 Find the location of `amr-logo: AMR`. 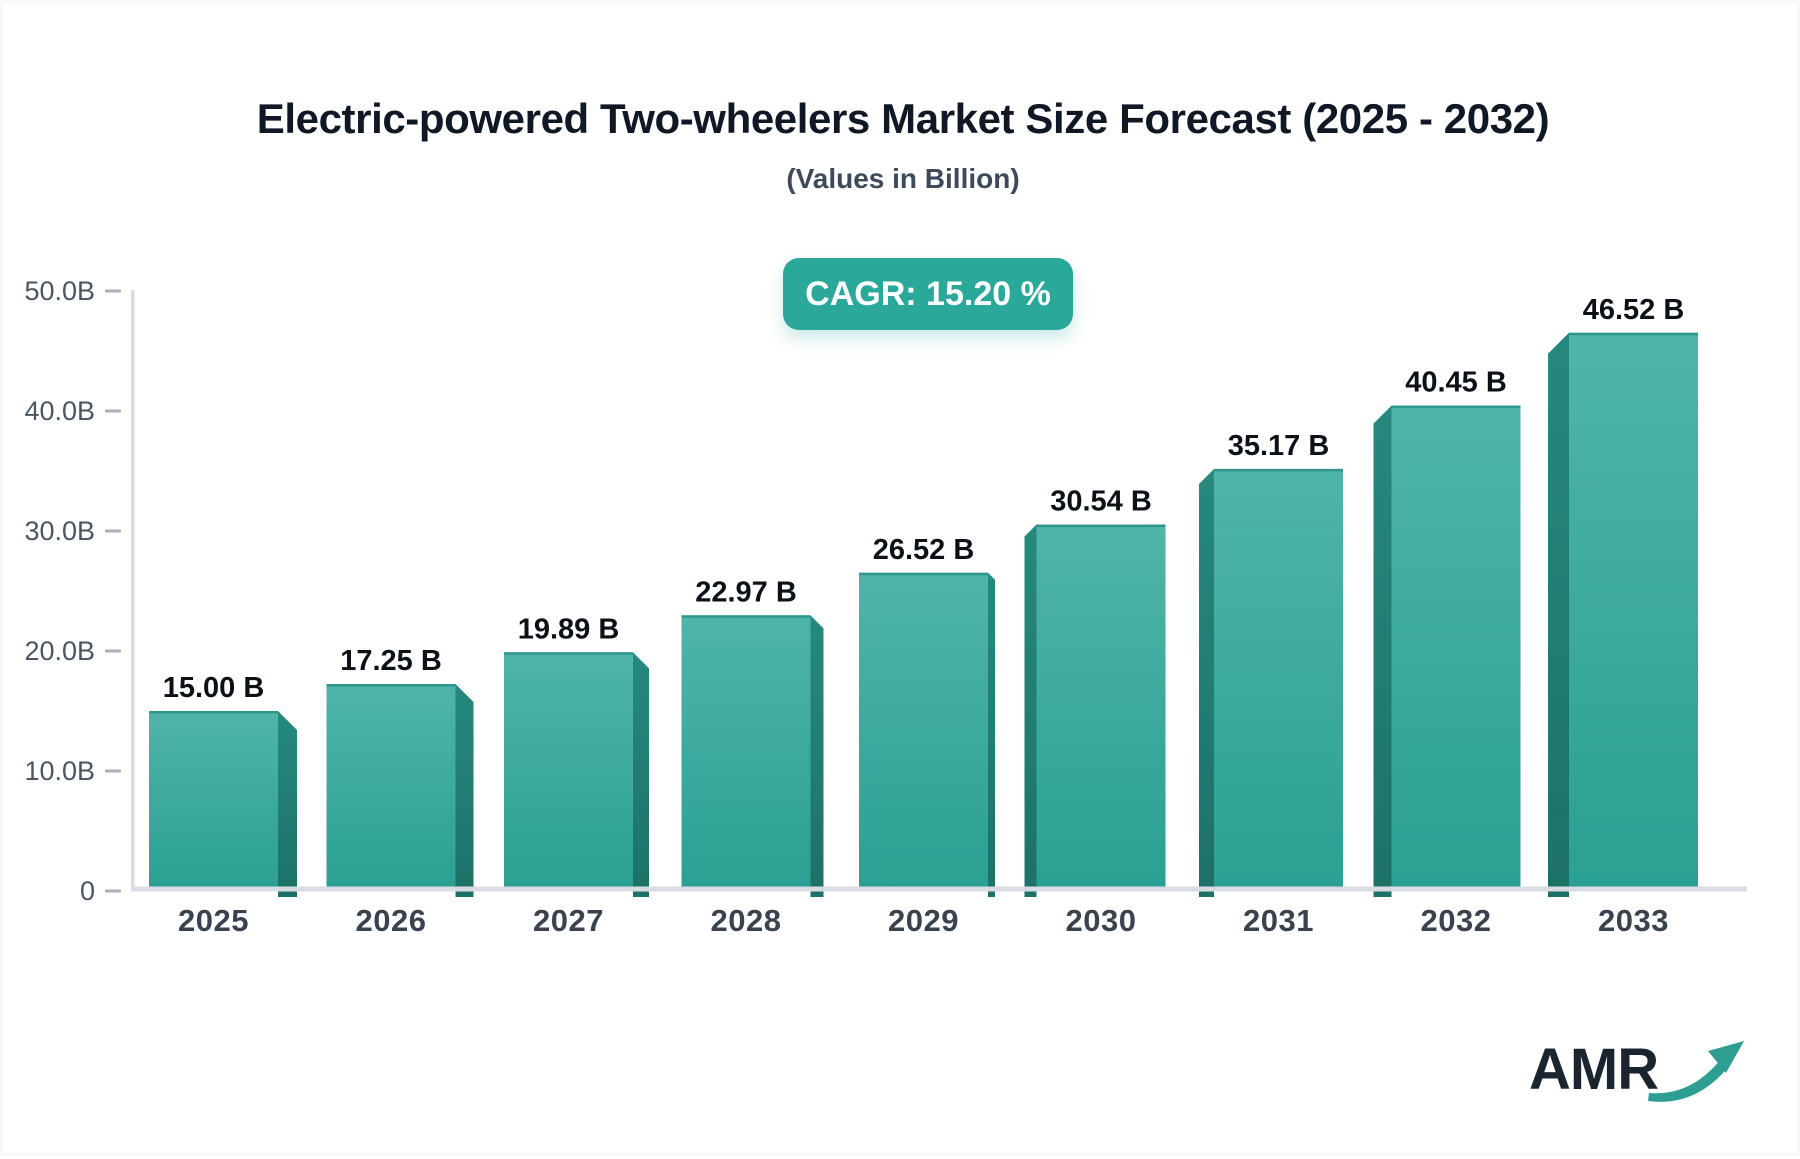

amr-logo: AMR is located at coordinates (1638, 1074).